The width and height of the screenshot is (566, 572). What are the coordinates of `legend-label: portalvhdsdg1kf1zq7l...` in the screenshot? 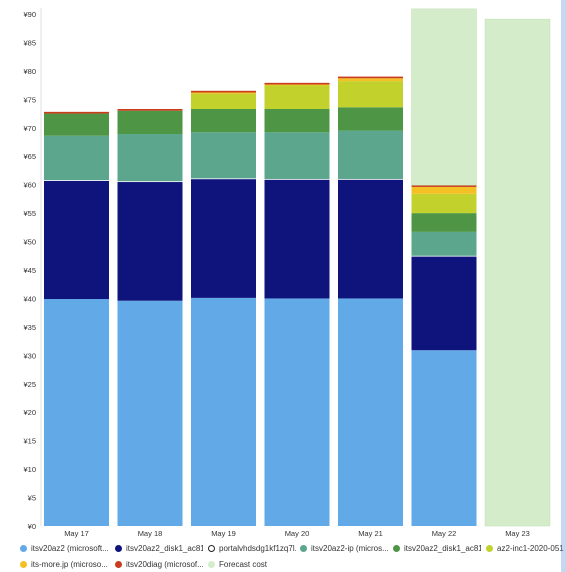 It's located at (257, 548).